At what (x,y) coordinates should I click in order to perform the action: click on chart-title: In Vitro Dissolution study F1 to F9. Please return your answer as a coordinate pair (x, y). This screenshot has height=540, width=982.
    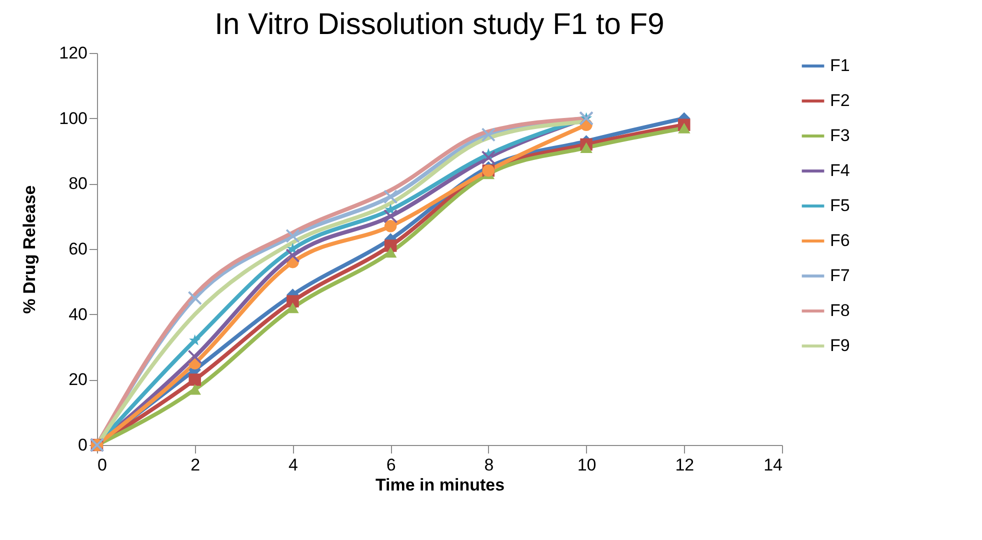
    Looking at the image, I should click on (439, 24).